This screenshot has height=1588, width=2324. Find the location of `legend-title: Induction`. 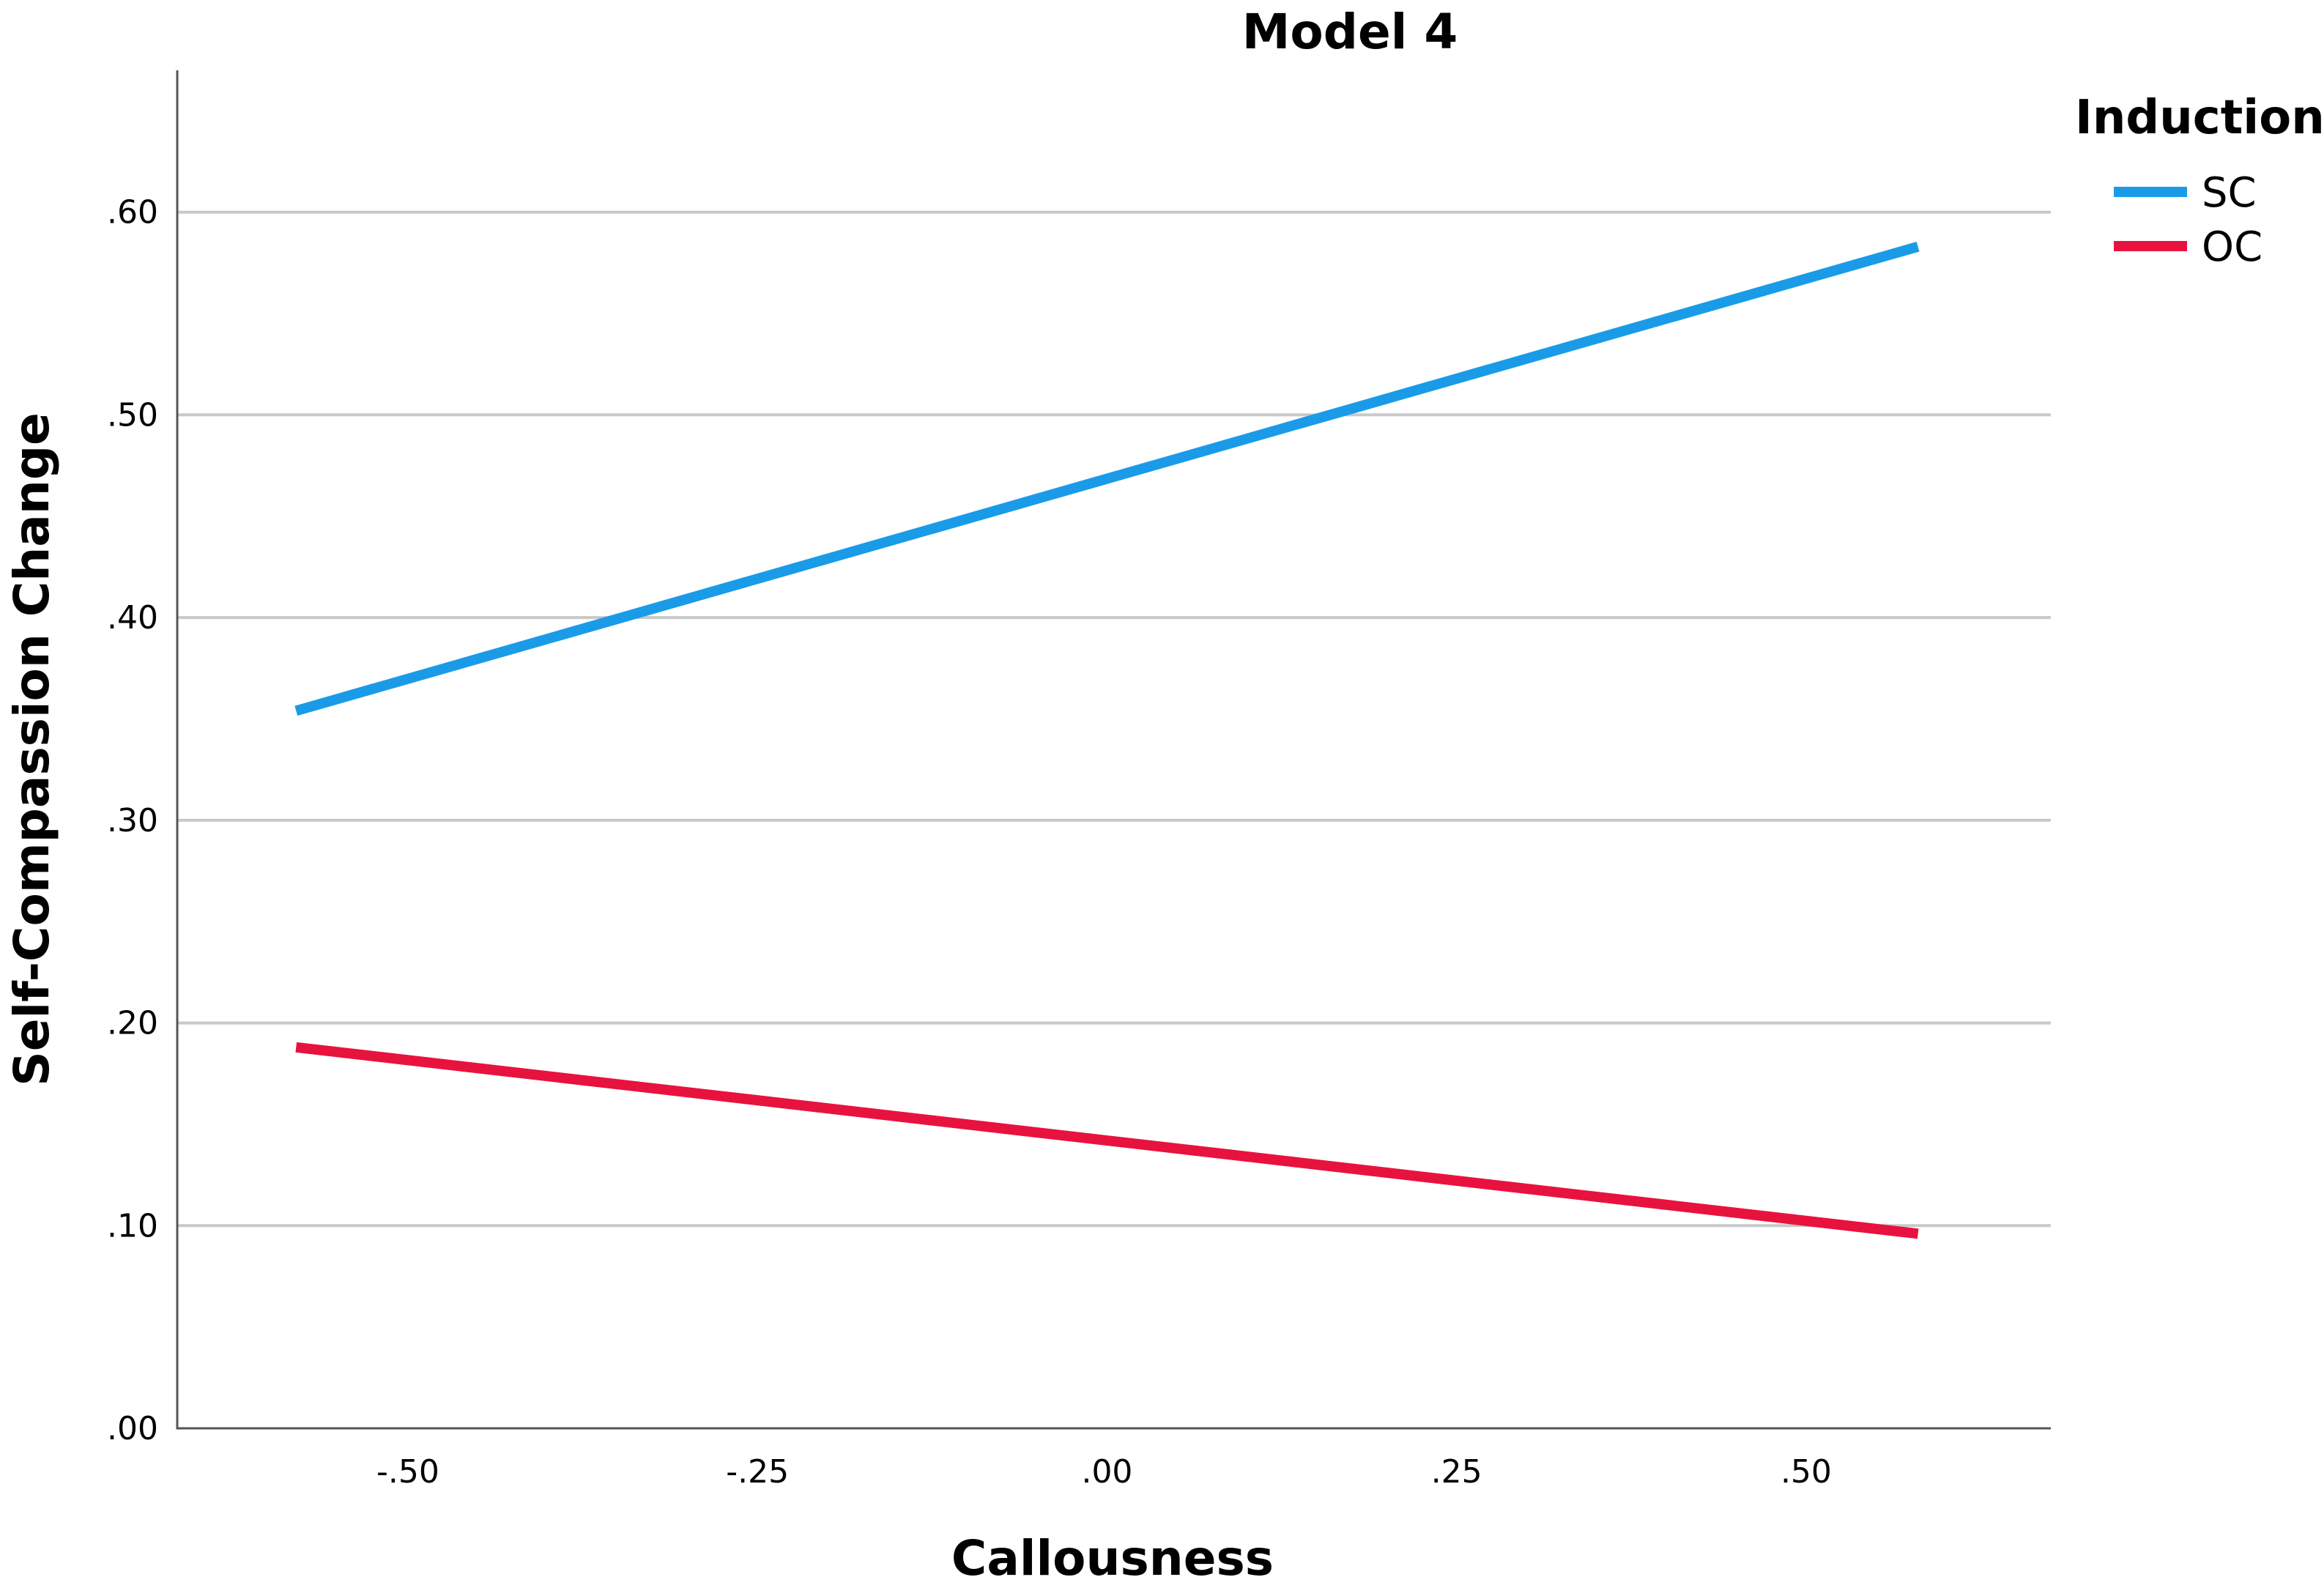

legend-title: Induction is located at coordinates (2199, 118).